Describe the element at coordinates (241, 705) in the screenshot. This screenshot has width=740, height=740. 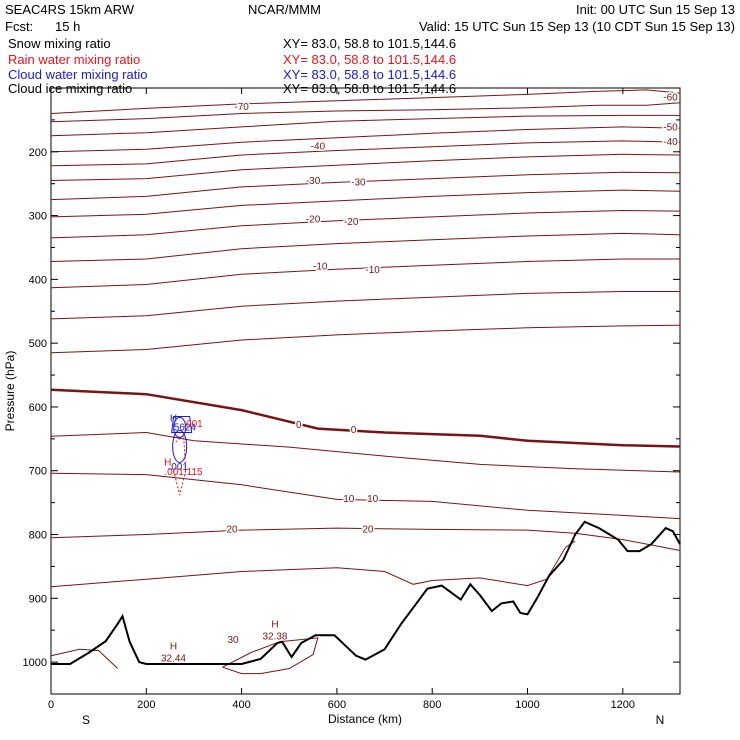
I see `x-tick-label: 400` at that location.